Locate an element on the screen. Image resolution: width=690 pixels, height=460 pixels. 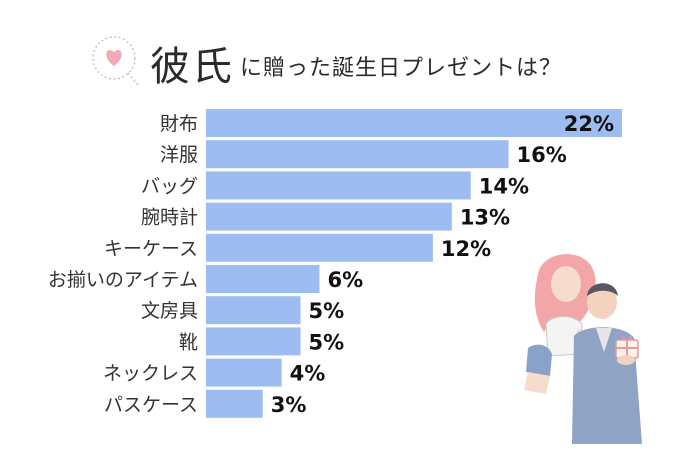
category-label: ネックレス is located at coordinates (150, 374).